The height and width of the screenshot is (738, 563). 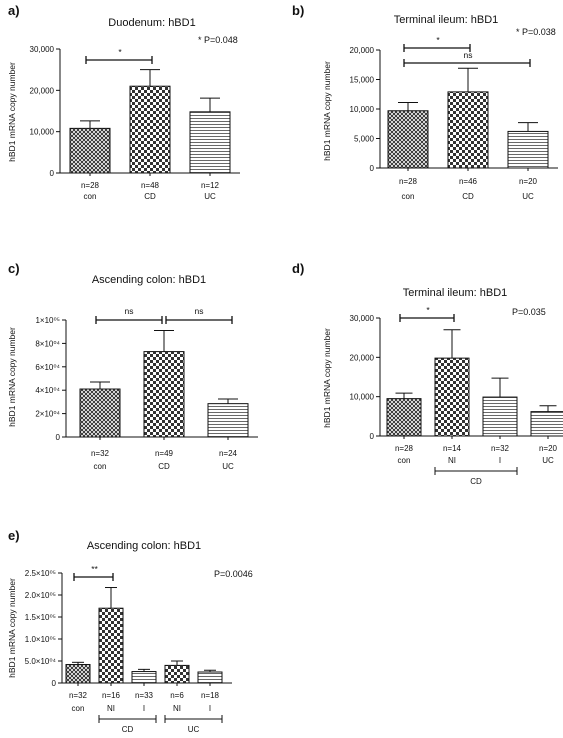 What do you see at coordinates (47, 320) in the screenshot?
I see `y-tick-label: 1×10⁰⁵` at bounding box center [47, 320].